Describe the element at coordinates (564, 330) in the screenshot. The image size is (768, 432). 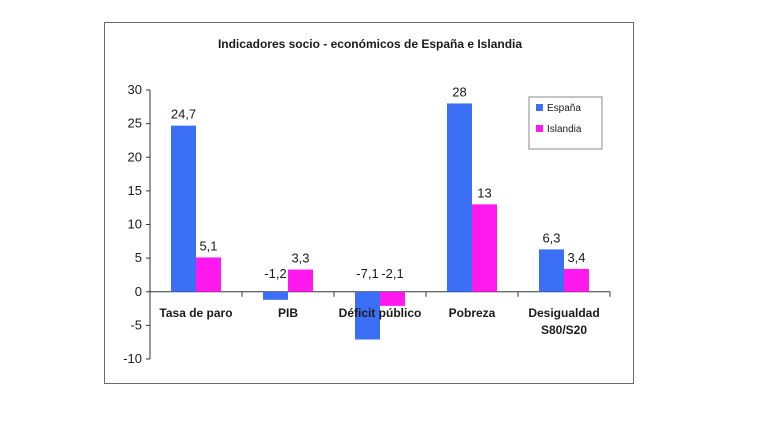
I see `category-label: S80/S20` at that location.